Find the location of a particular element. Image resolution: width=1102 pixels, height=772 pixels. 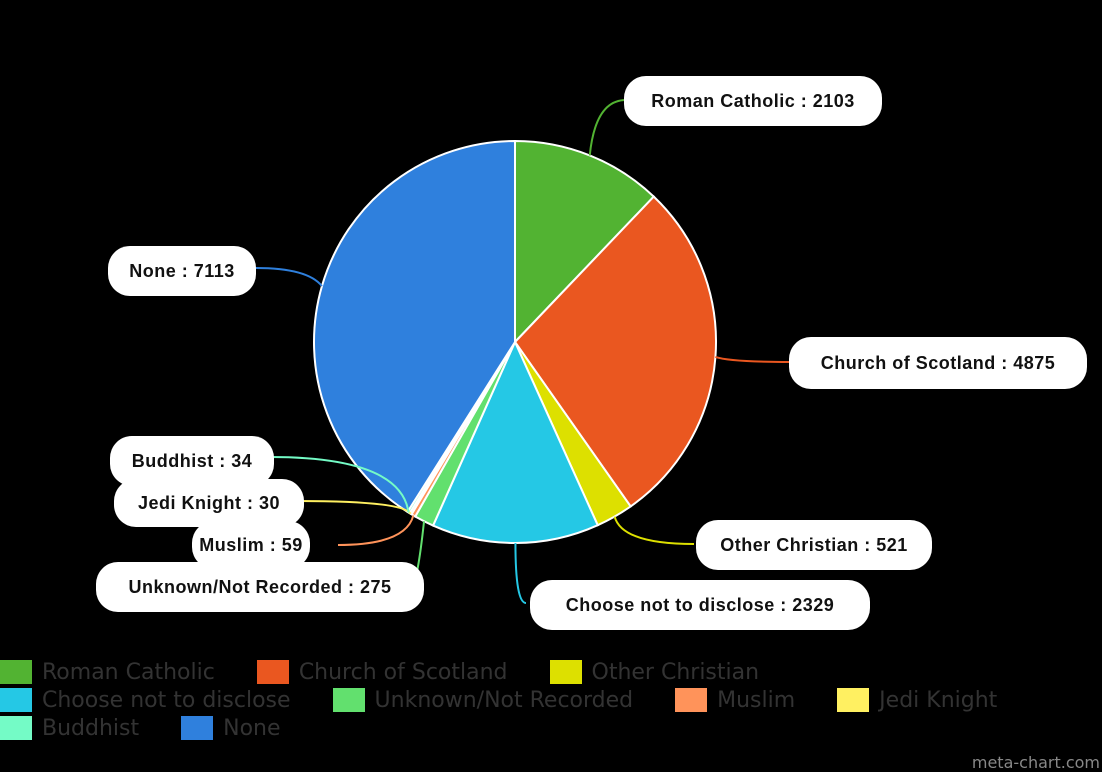

leader-line-buddhist is located at coordinates (339, 484).